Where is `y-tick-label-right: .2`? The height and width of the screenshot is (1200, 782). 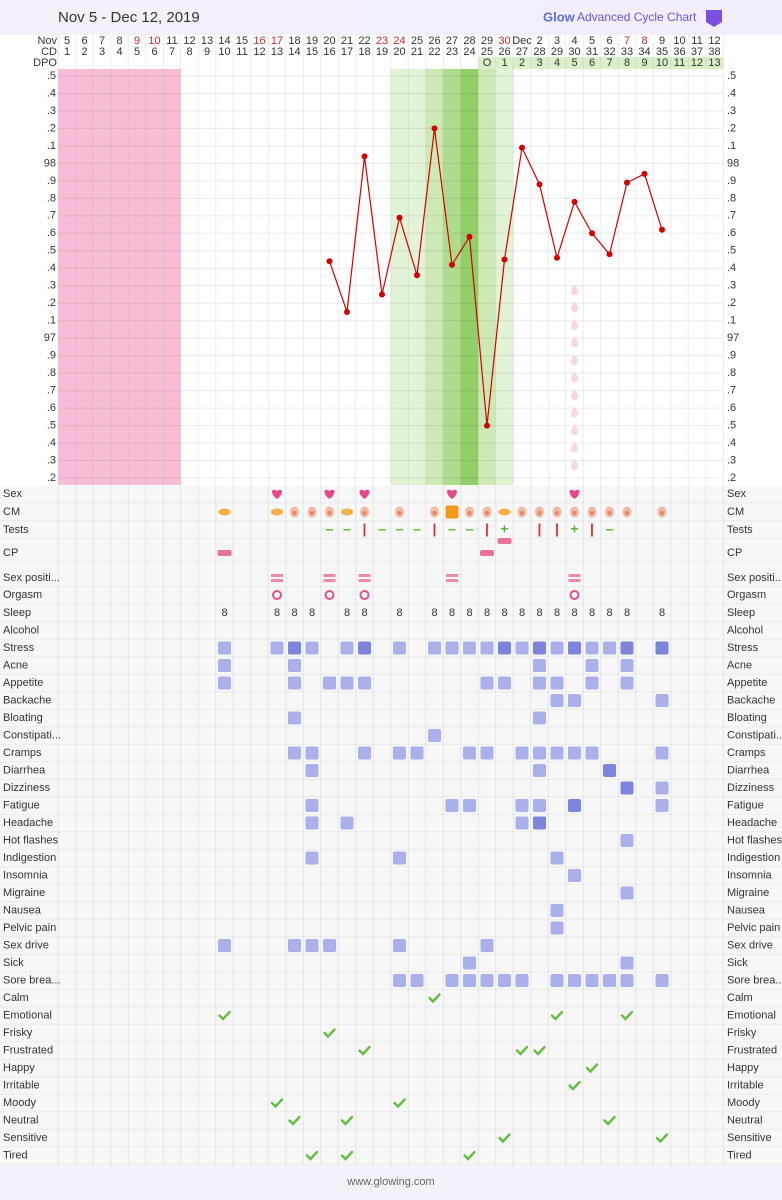
y-tick-label-right: .2 is located at coordinates (731, 478).